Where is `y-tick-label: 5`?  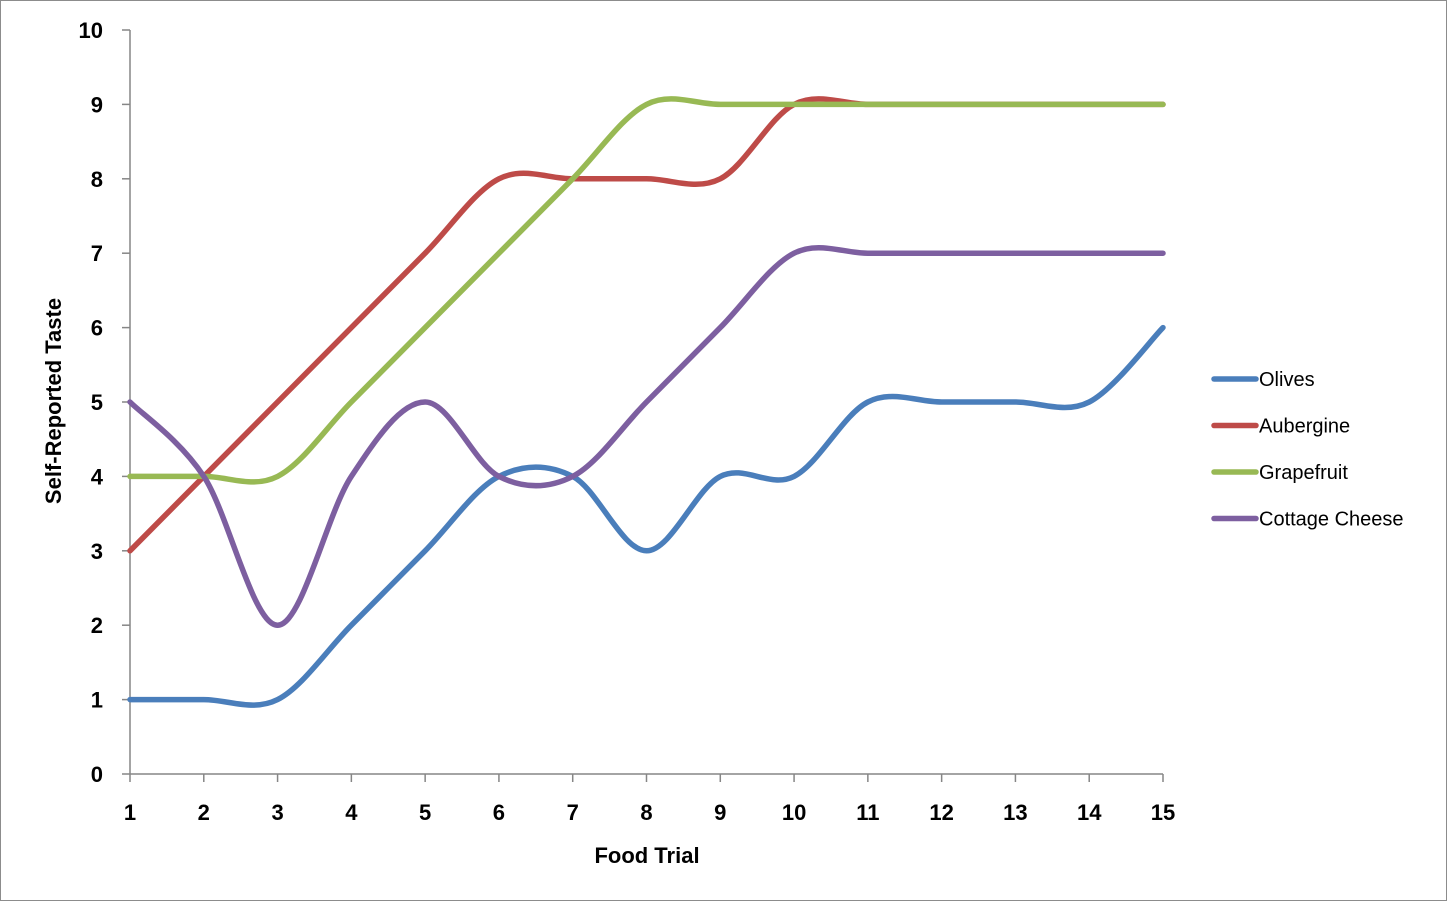 y-tick-label: 5 is located at coordinates (97, 402).